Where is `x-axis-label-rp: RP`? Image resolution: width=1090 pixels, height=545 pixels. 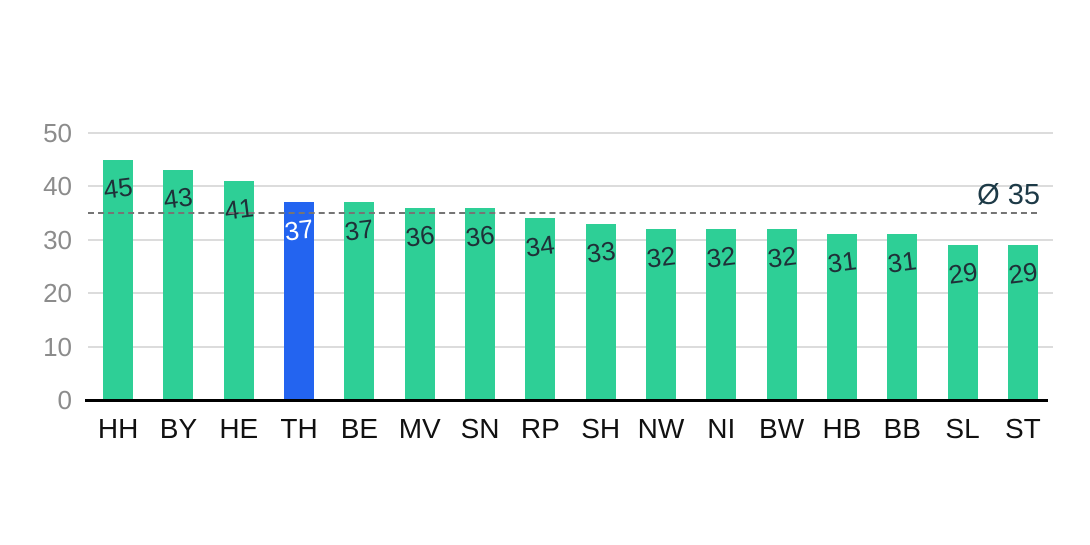 x-axis-label-rp: RP is located at coordinates (540, 428).